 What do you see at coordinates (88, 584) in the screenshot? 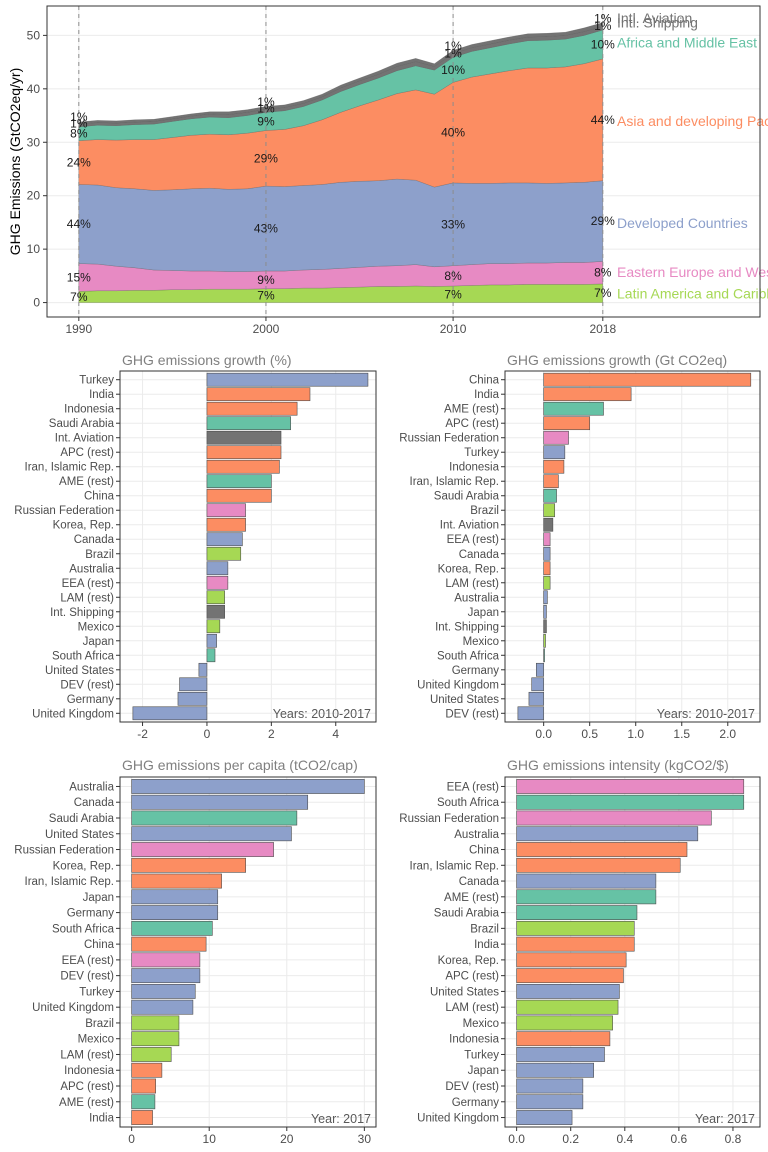
I see `bar-category-label: EEA (rest)` at bounding box center [88, 584].